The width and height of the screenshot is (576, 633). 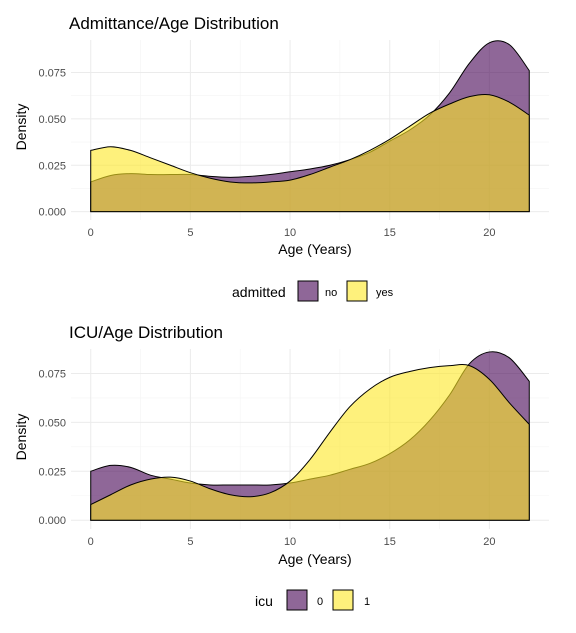 What do you see at coordinates (312, 600) in the screenshot?
I see `legend: icu 0 1` at bounding box center [312, 600].